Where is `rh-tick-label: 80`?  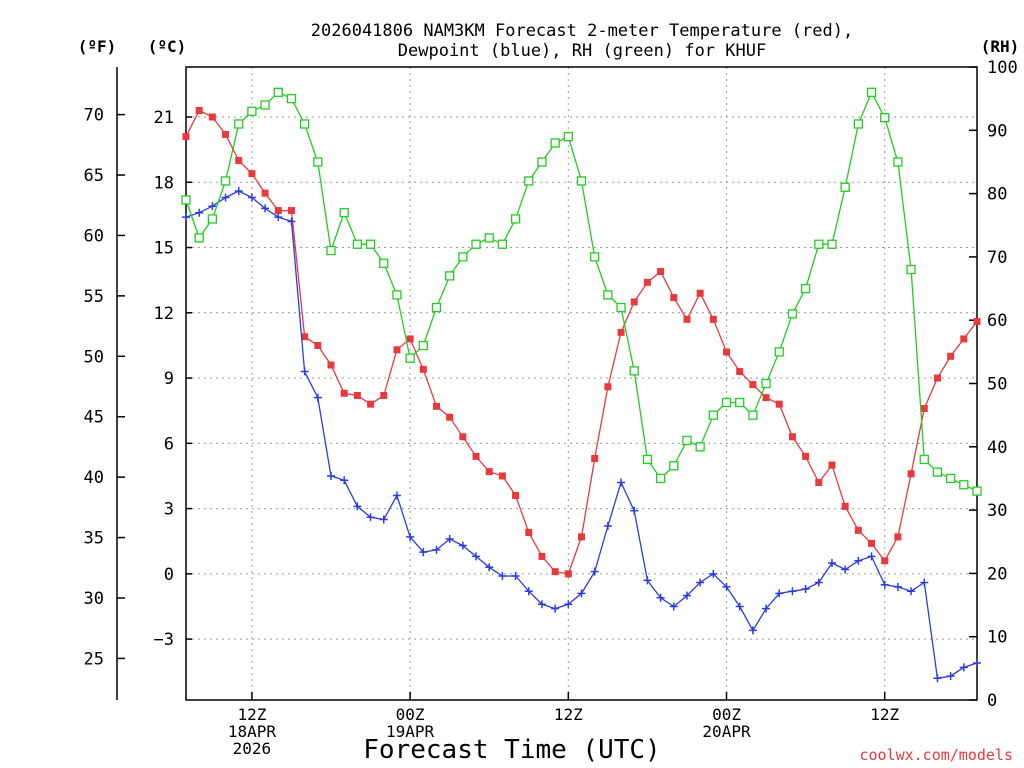
rh-tick-label: 80 is located at coordinates (997, 195).